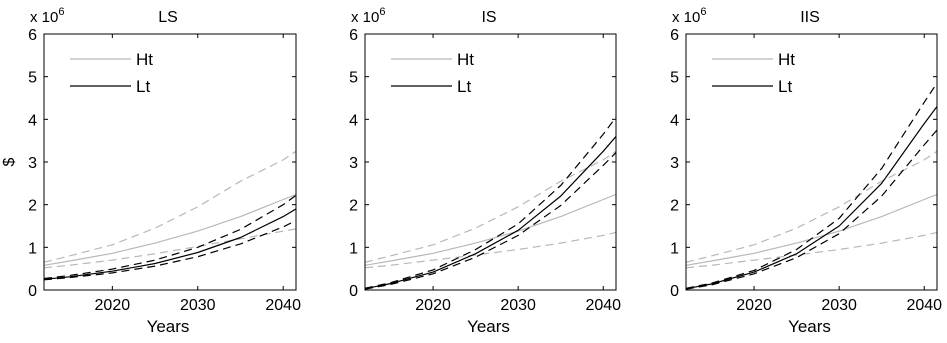 This screenshot has width=947, height=343. I want to click on chart-title: LS, so click(168, 17).